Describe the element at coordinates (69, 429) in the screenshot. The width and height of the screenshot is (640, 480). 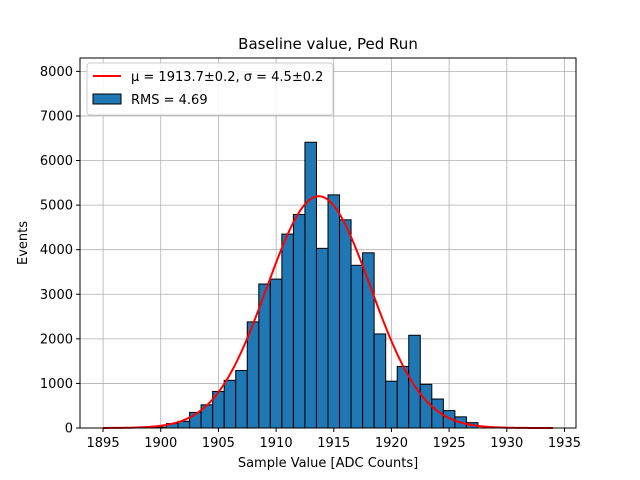
I see `y-tick-label: 0` at that location.